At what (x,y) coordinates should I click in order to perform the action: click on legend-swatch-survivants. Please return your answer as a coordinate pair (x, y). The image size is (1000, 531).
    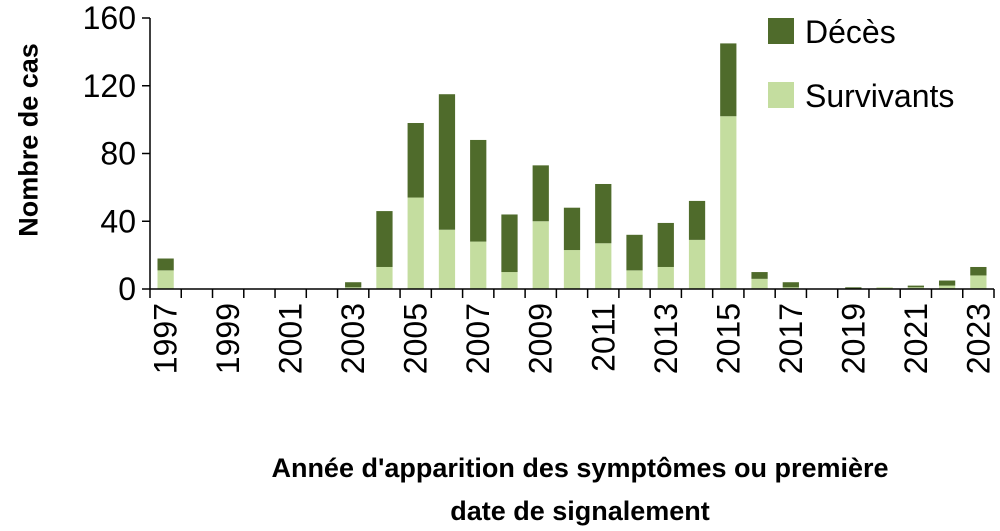
    Looking at the image, I should click on (781, 95).